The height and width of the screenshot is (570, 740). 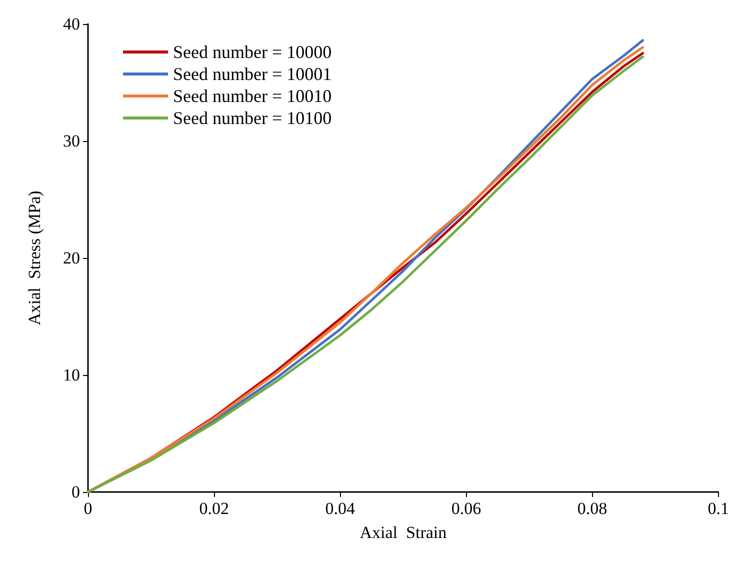 What do you see at coordinates (88, 508) in the screenshot?
I see `x-tick-label: 0` at bounding box center [88, 508].